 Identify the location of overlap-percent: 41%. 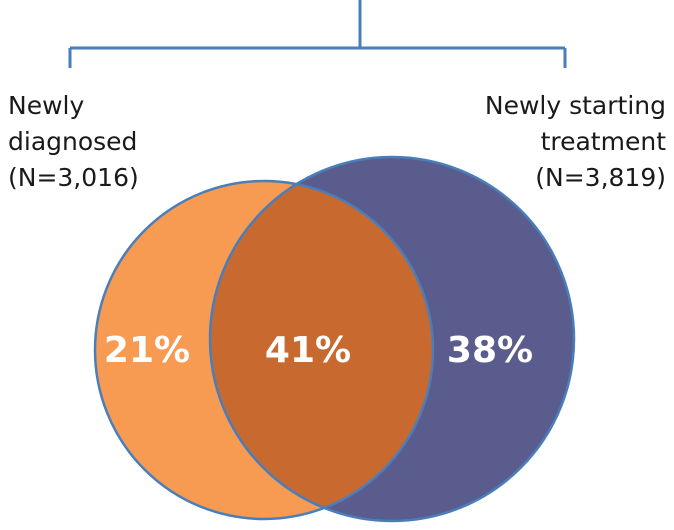
(308, 350).